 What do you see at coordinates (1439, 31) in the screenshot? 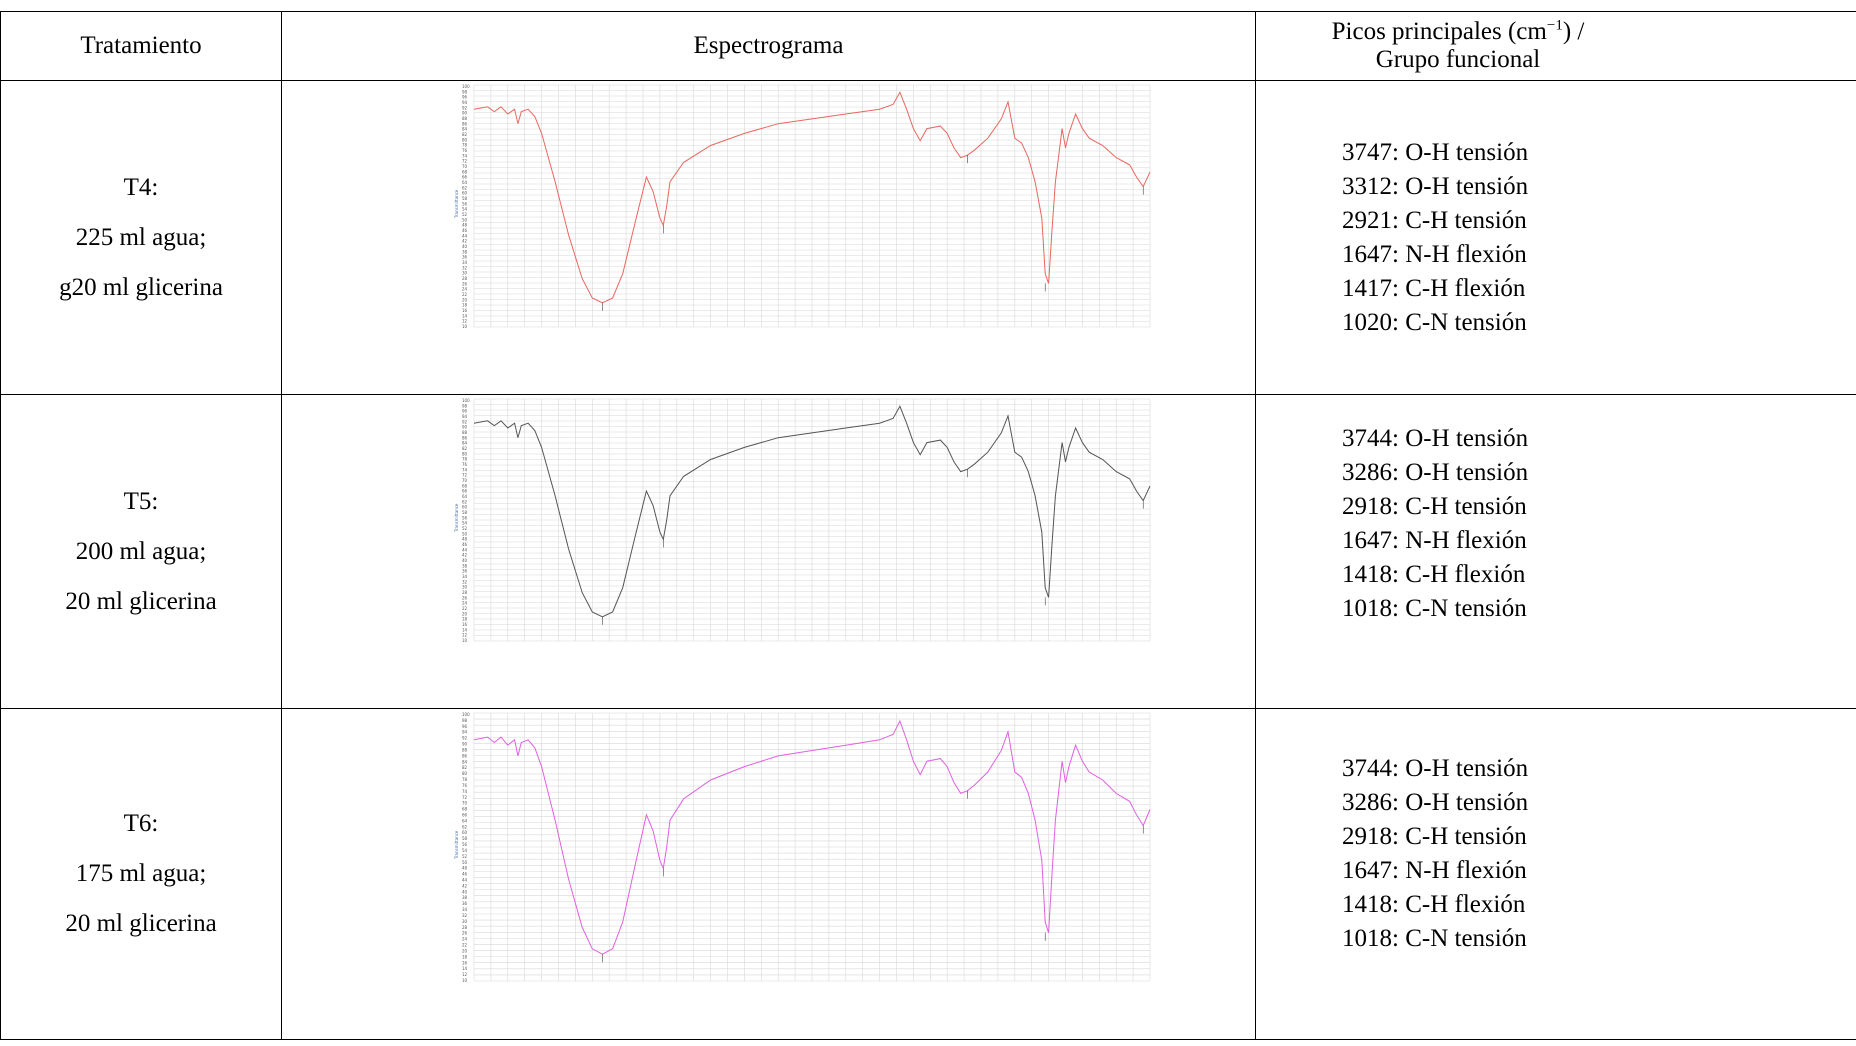
I see `header-picos-a: Picos principales (cm` at bounding box center [1439, 31].